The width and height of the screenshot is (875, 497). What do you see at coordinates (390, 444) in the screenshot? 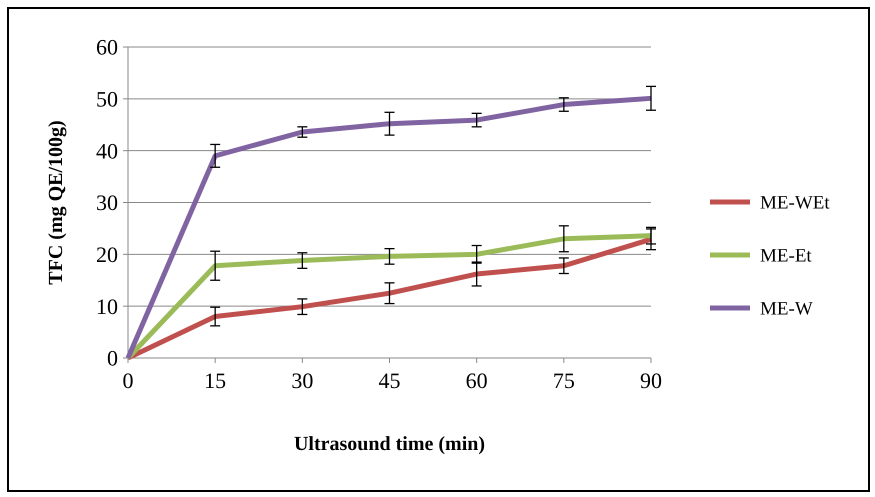
I see `x-axis-title: Ultrasound time (min)` at bounding box center [390, 444].